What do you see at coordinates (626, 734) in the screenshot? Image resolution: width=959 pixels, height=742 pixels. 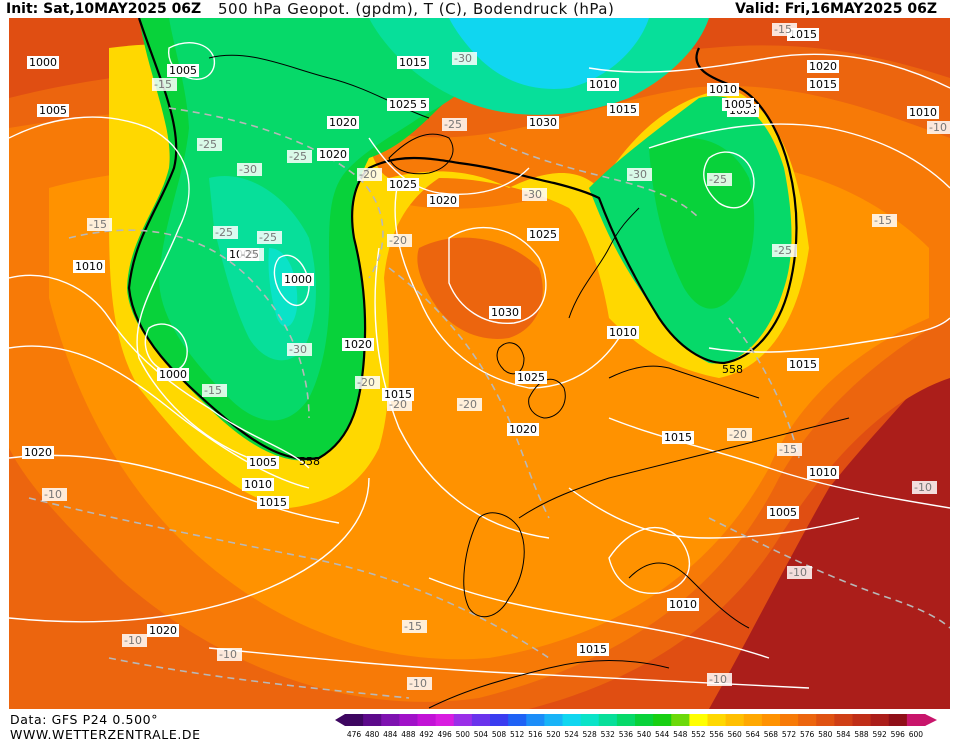 I see `colorbar-tick-label: 536` at bounding box center [626, 734].